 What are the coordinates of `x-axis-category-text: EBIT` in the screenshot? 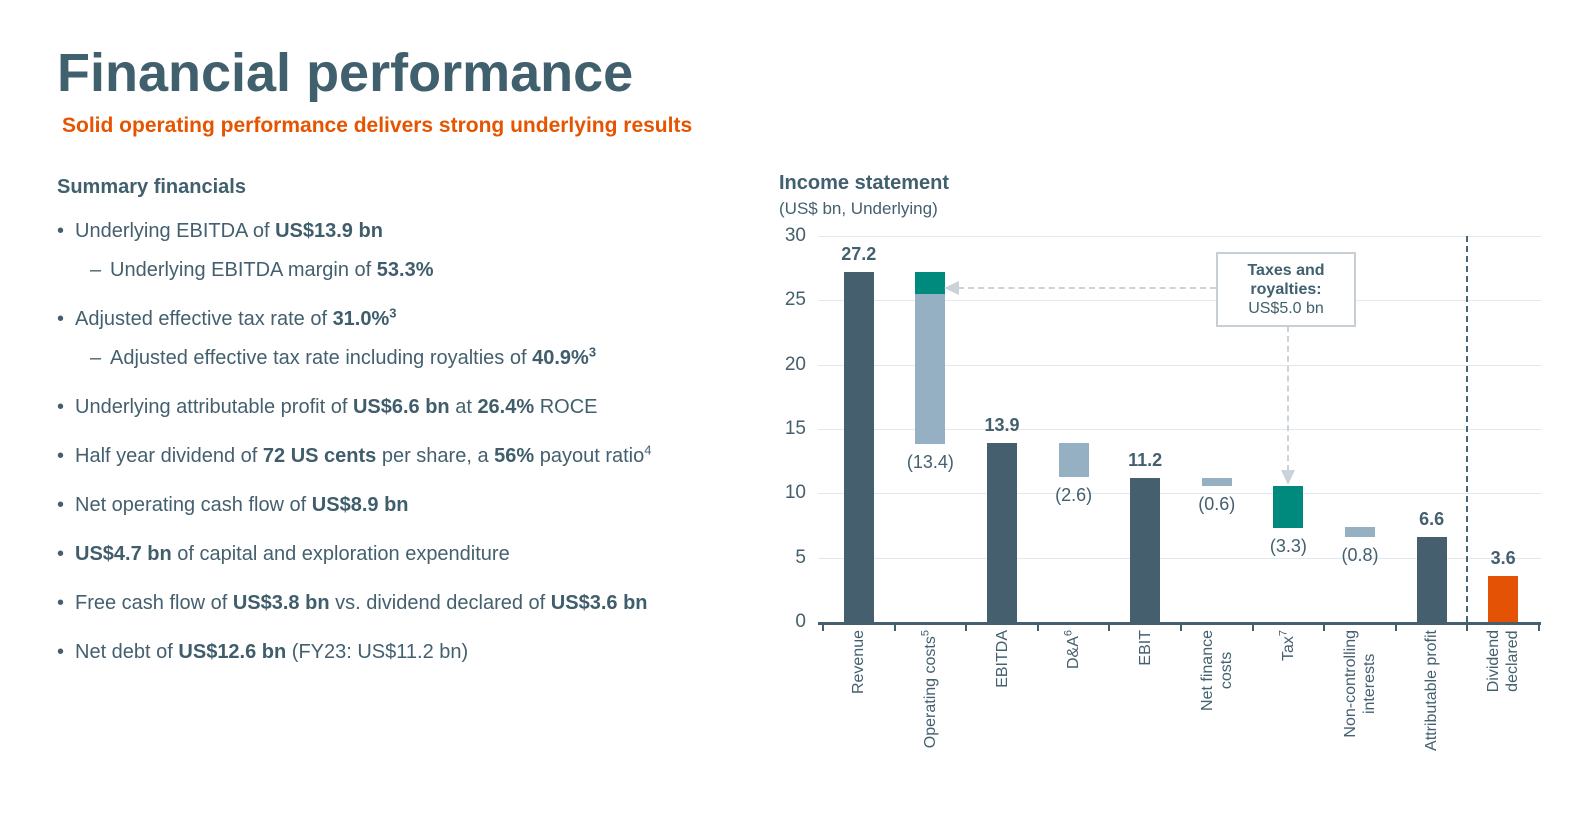 It's located at (1145, 648).